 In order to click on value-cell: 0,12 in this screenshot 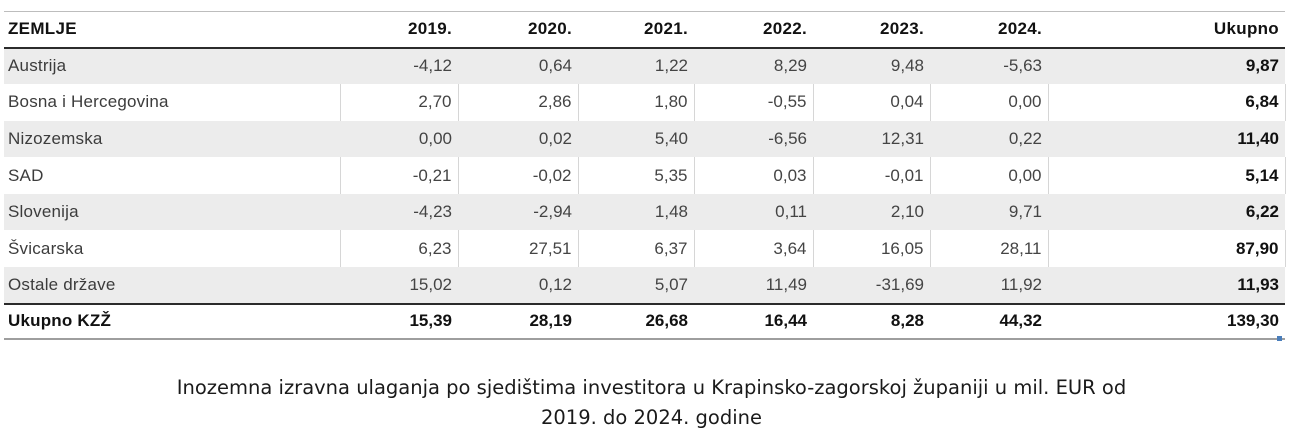, I will do `click(555, 284)`.